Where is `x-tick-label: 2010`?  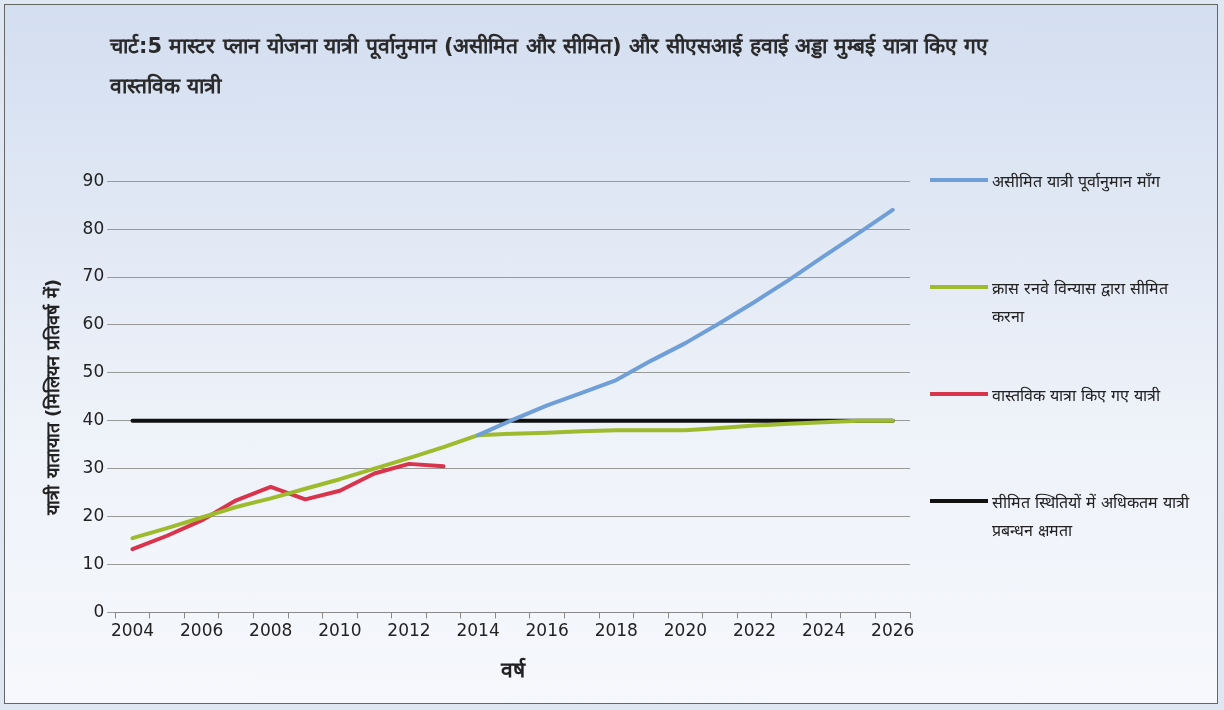 x-tick-label: 2010 is located at coordinates (340, 630).